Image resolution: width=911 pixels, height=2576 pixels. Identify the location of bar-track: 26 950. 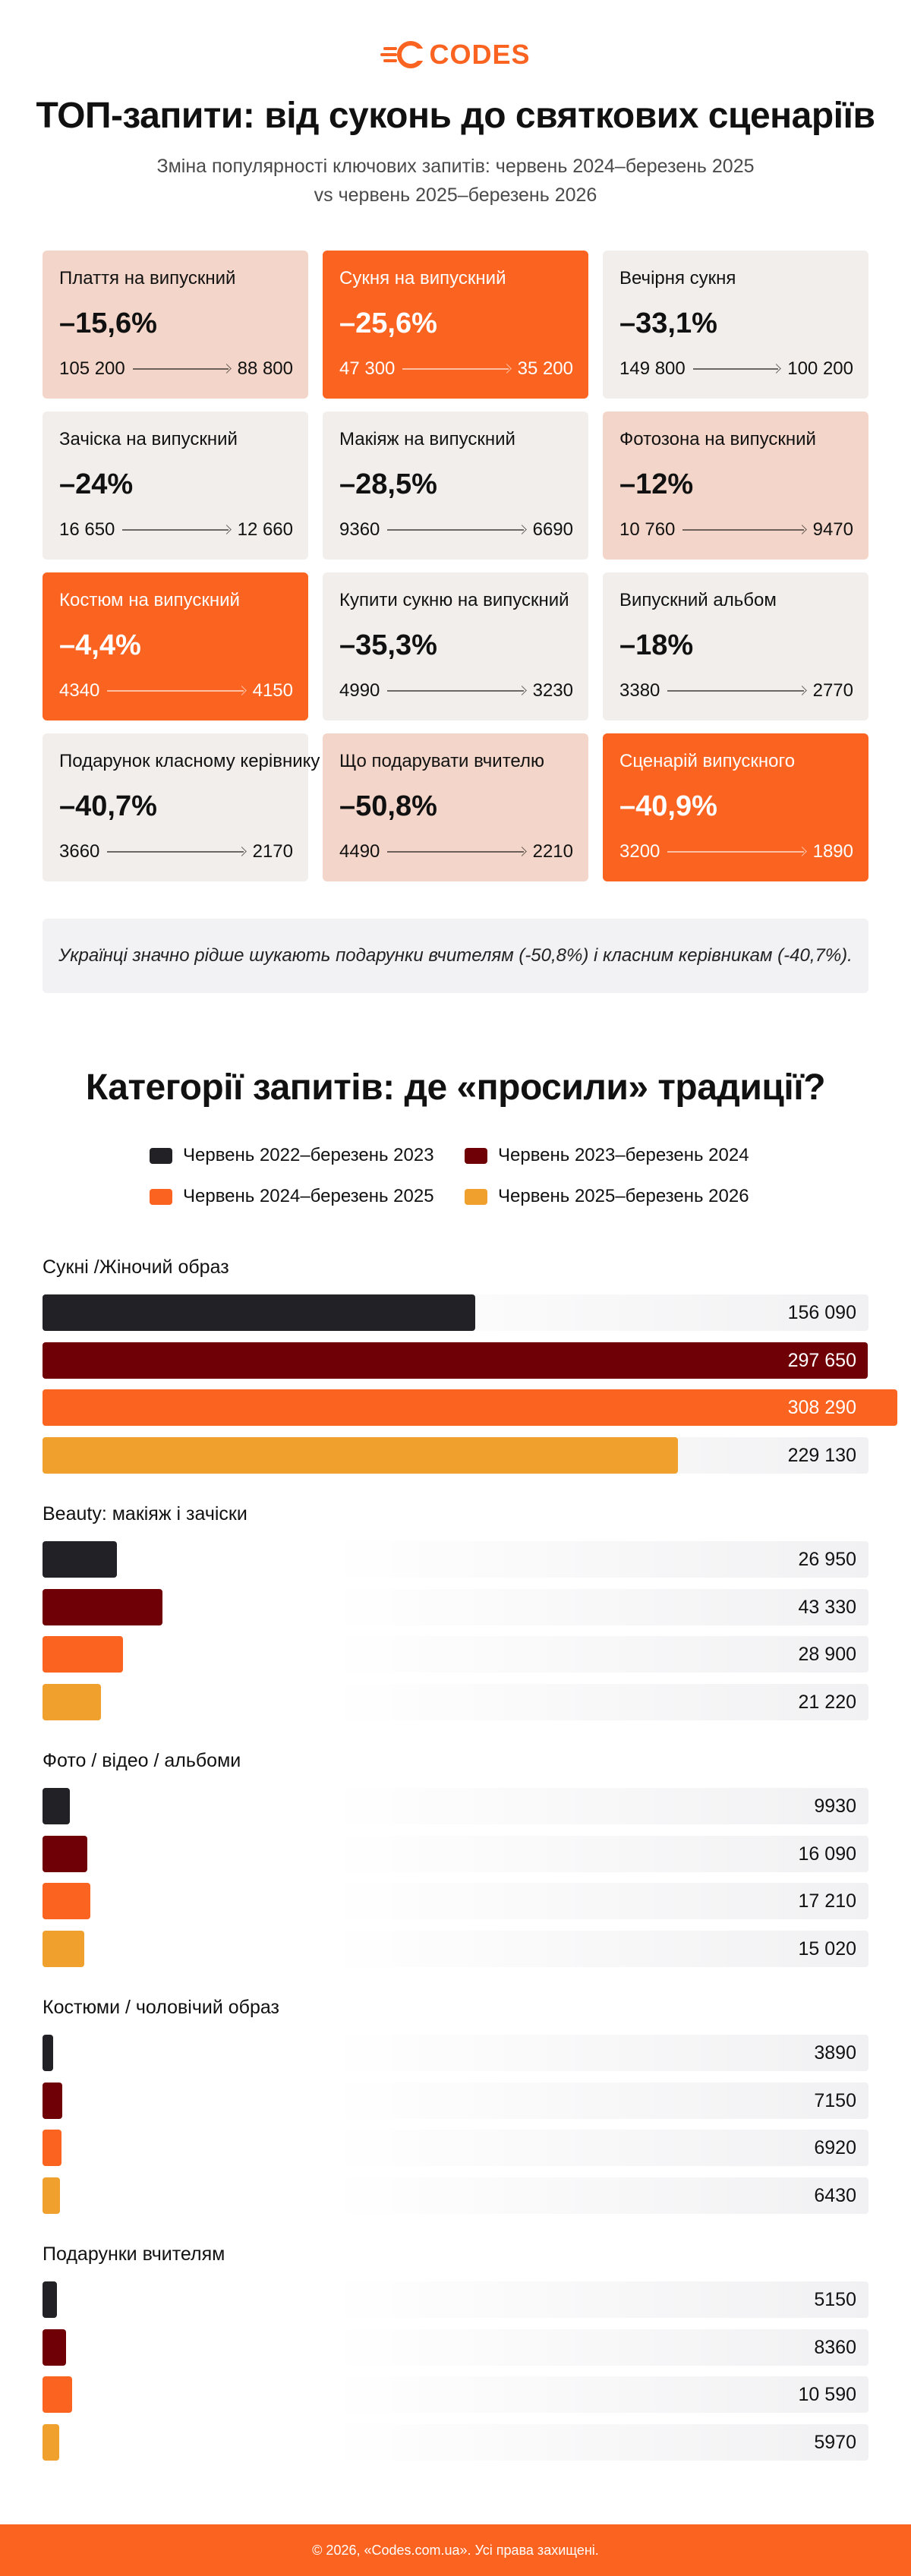
(455, 1559).